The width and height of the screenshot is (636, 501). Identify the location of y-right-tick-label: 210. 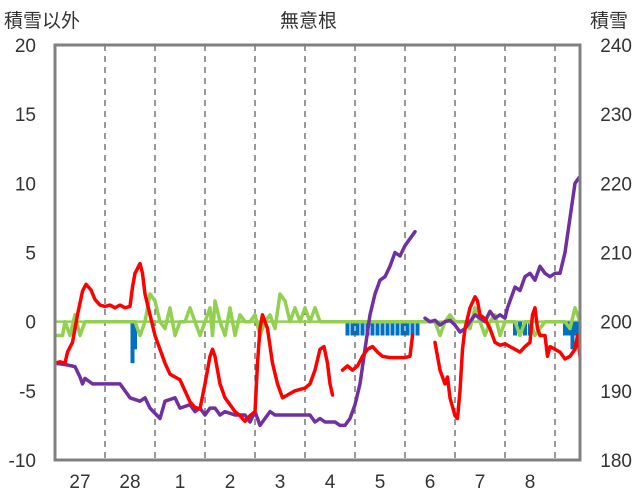
(616, 254).